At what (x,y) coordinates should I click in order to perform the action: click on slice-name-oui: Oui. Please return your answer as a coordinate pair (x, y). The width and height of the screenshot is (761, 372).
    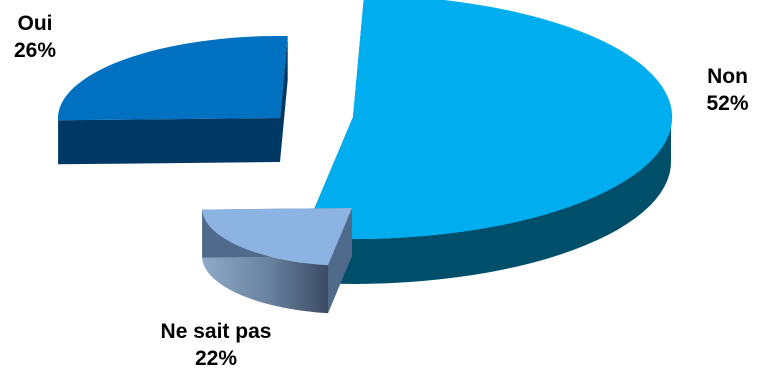
    Looking at the image, I should click on (35, 23).